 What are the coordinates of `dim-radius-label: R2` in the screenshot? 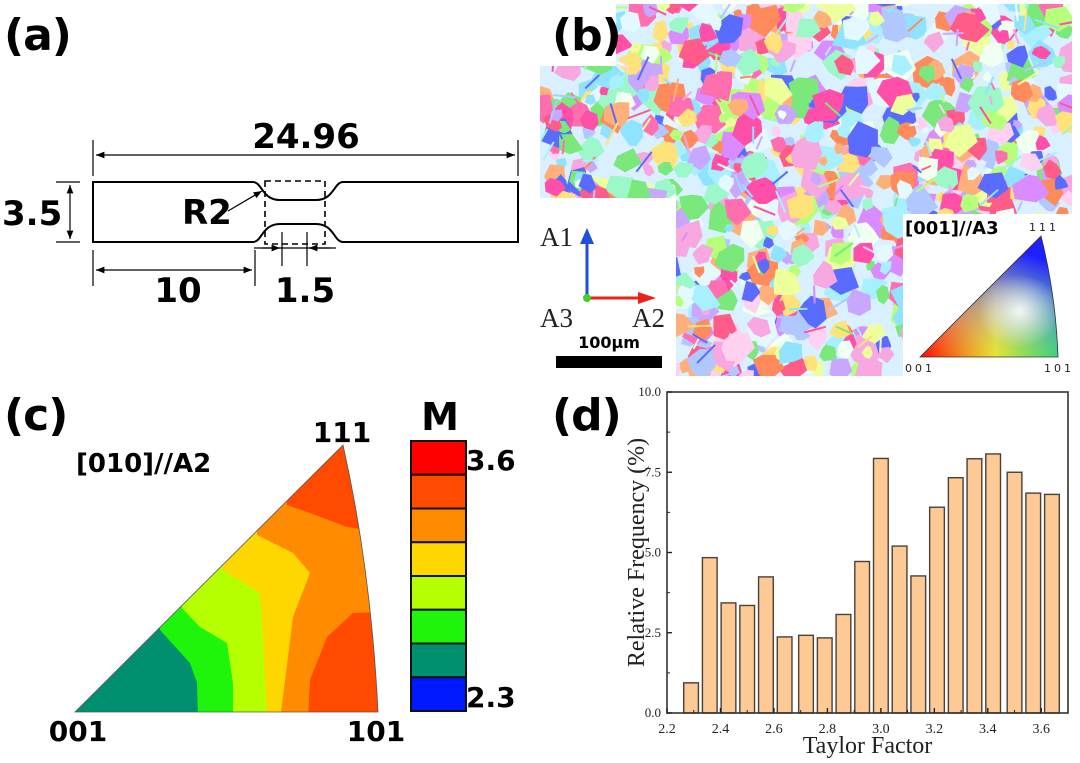 It's located at (207, 213).